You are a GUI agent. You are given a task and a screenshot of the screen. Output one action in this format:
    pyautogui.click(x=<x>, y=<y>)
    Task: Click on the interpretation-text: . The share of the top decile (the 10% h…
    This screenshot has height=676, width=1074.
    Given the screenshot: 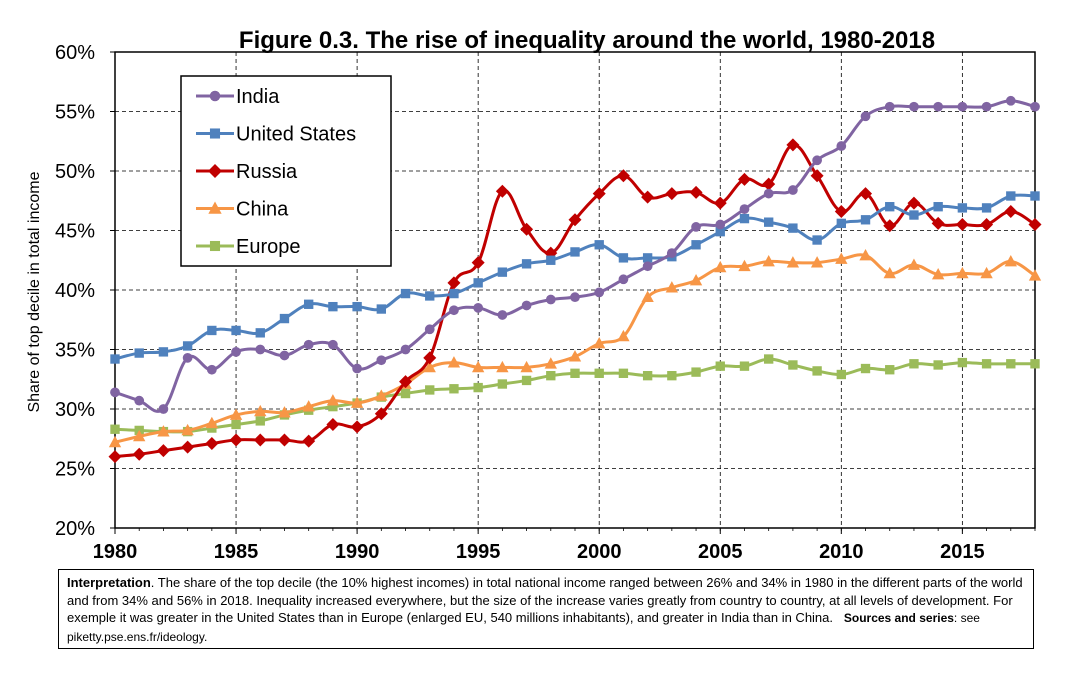 What is the action you would take?
    pyautogui.click(x=545, y=600)
    